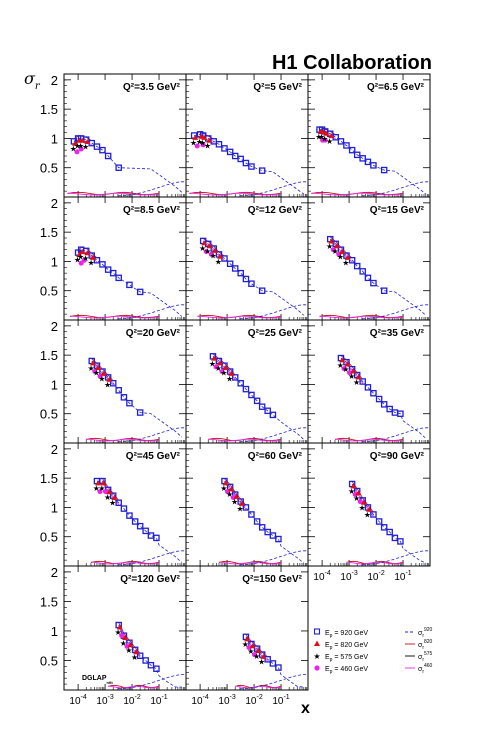 The height and width of the screenshot is (737, 491). What do you see at coordinates (30, 78) in the screenshot?
I see `y-axis-label-main: σ` at bounding box center [30, 78].